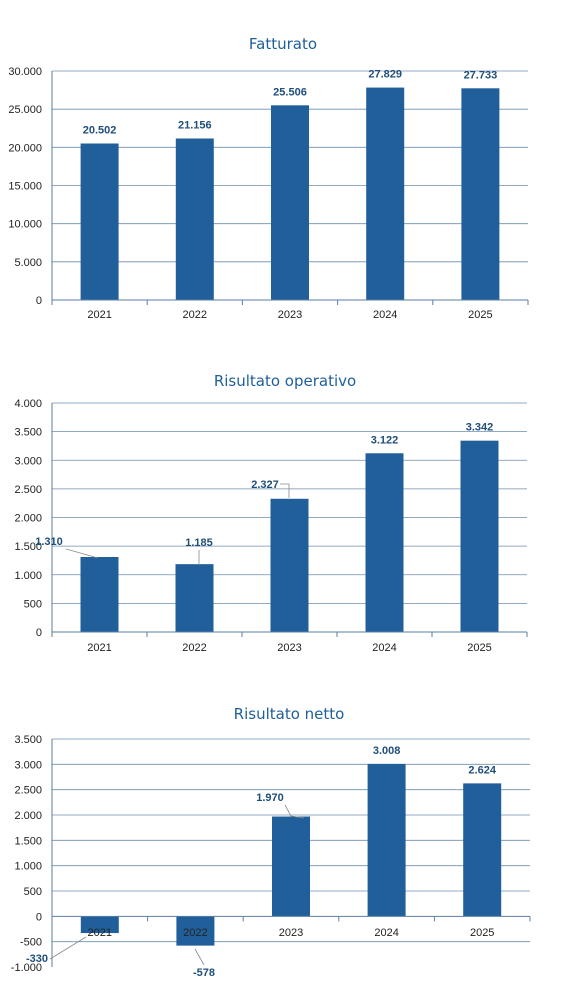  What do you see at coordinates (25, 187) in the screenshot?
I see `y-tick-label: 15.000` at bounding box center [25, 187].